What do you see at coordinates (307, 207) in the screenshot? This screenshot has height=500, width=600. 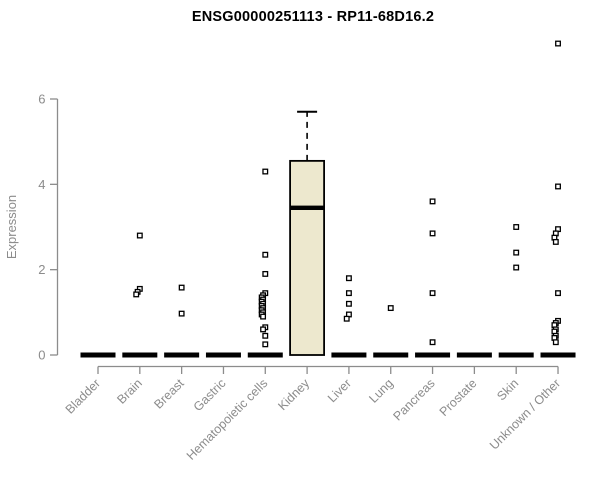 I see `box-median-line` at bounding box center [307, 207].